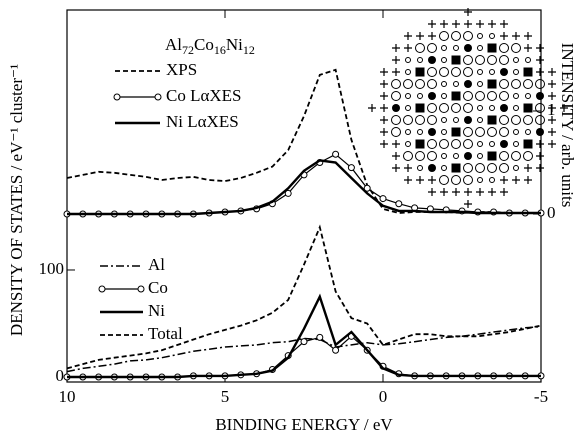 Image resolution: width=577 pixels, height=437 pixels. Describe the element at coordinates (567, 125) in the screenshot. I see `y2-axis-label: INTENSITY / arb. units` at that location.